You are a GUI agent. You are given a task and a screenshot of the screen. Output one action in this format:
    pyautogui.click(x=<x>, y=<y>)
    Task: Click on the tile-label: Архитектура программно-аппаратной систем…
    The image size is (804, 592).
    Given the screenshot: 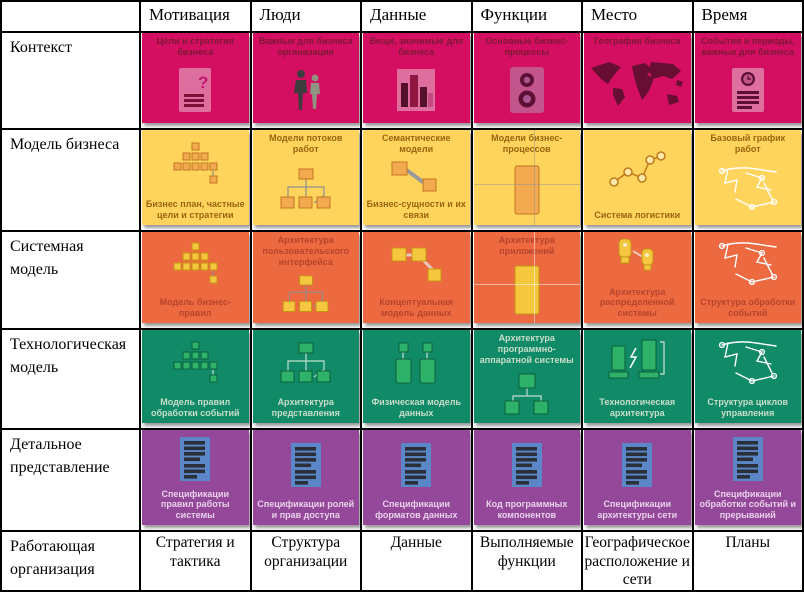 What is the action you would take?
    pyautogui.click(x=526, y=349)
    